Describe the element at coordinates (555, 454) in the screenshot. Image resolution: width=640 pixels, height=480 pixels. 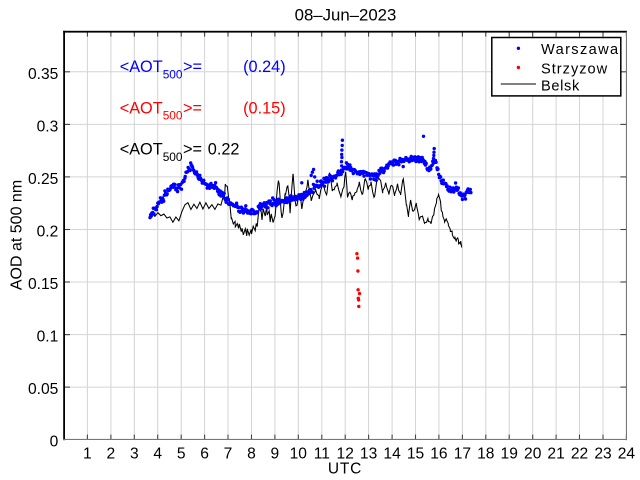
I see `svg-text: 21` at that location.